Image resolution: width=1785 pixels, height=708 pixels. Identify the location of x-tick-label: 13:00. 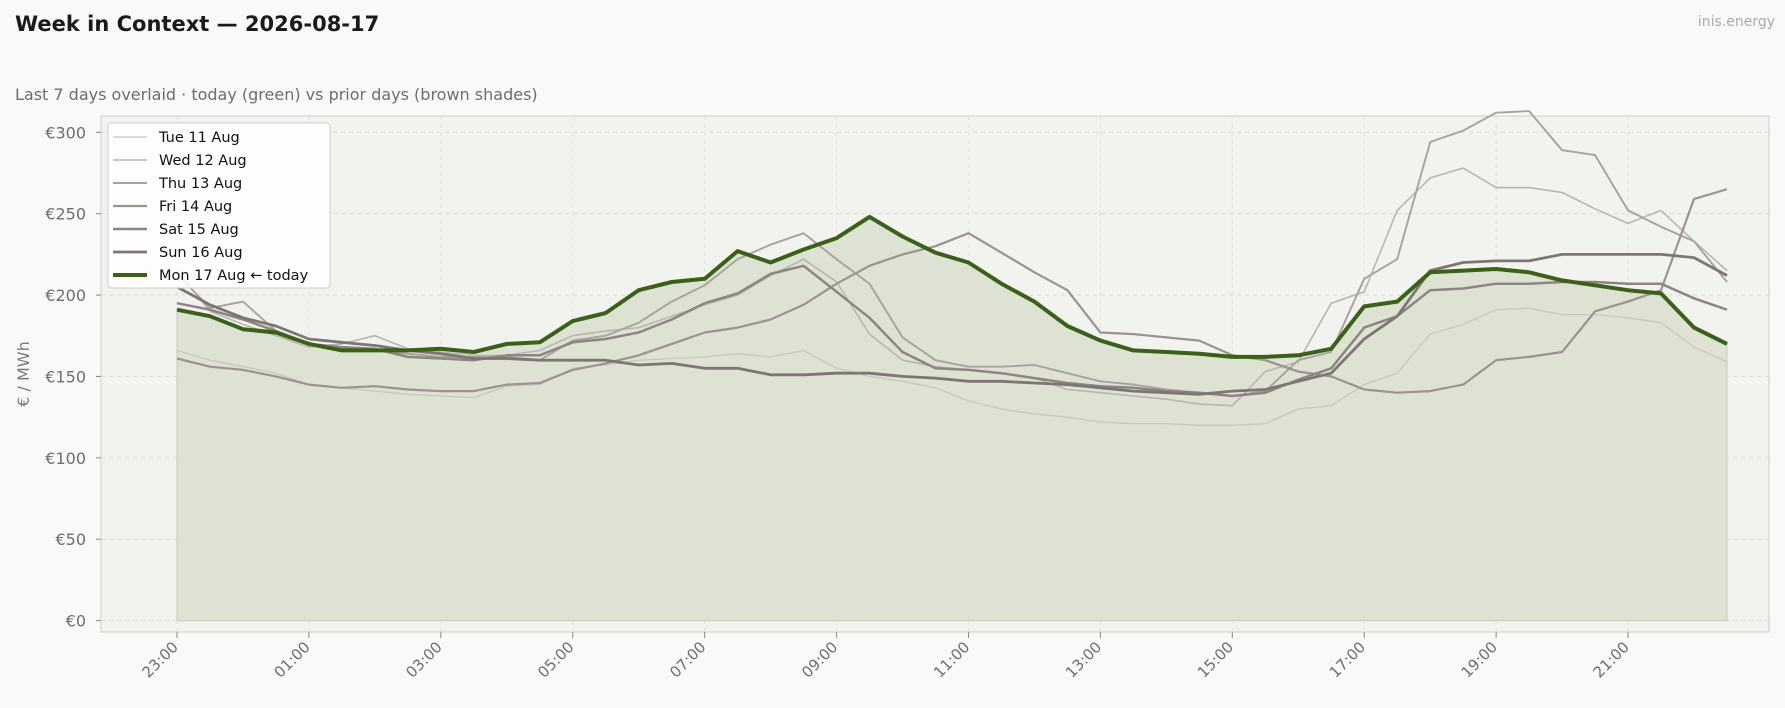
(1083, 659).